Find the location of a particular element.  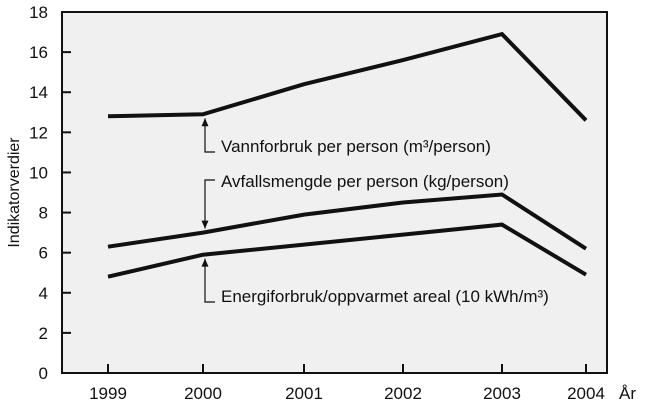

x-axis-ticks: 1999 2000 2001 2002 2003 2004 is located at coordinates (347, 383).